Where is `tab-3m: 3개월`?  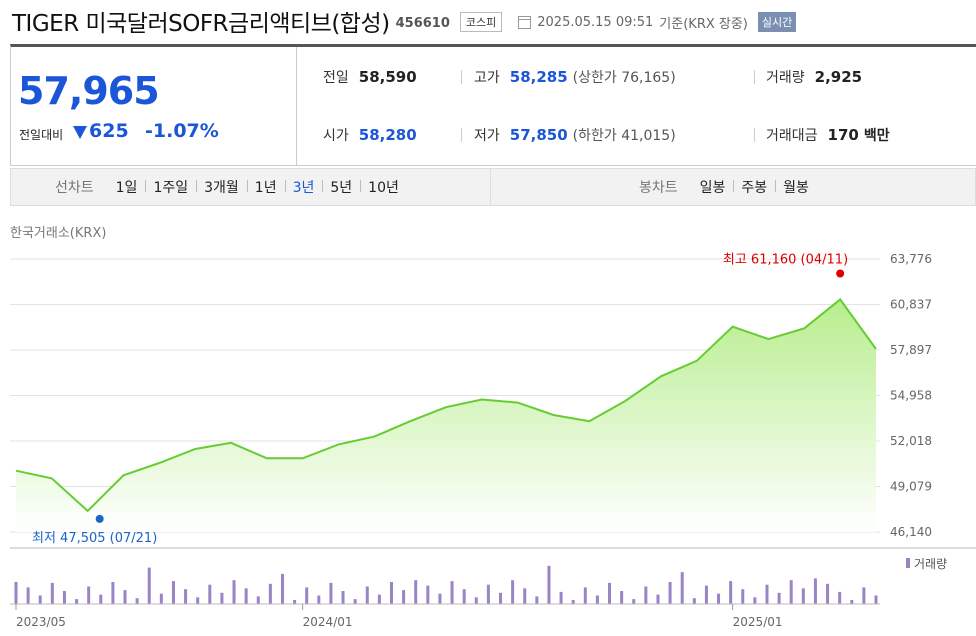
tab-3m: 3개월 is located at coordinates (221, 187).